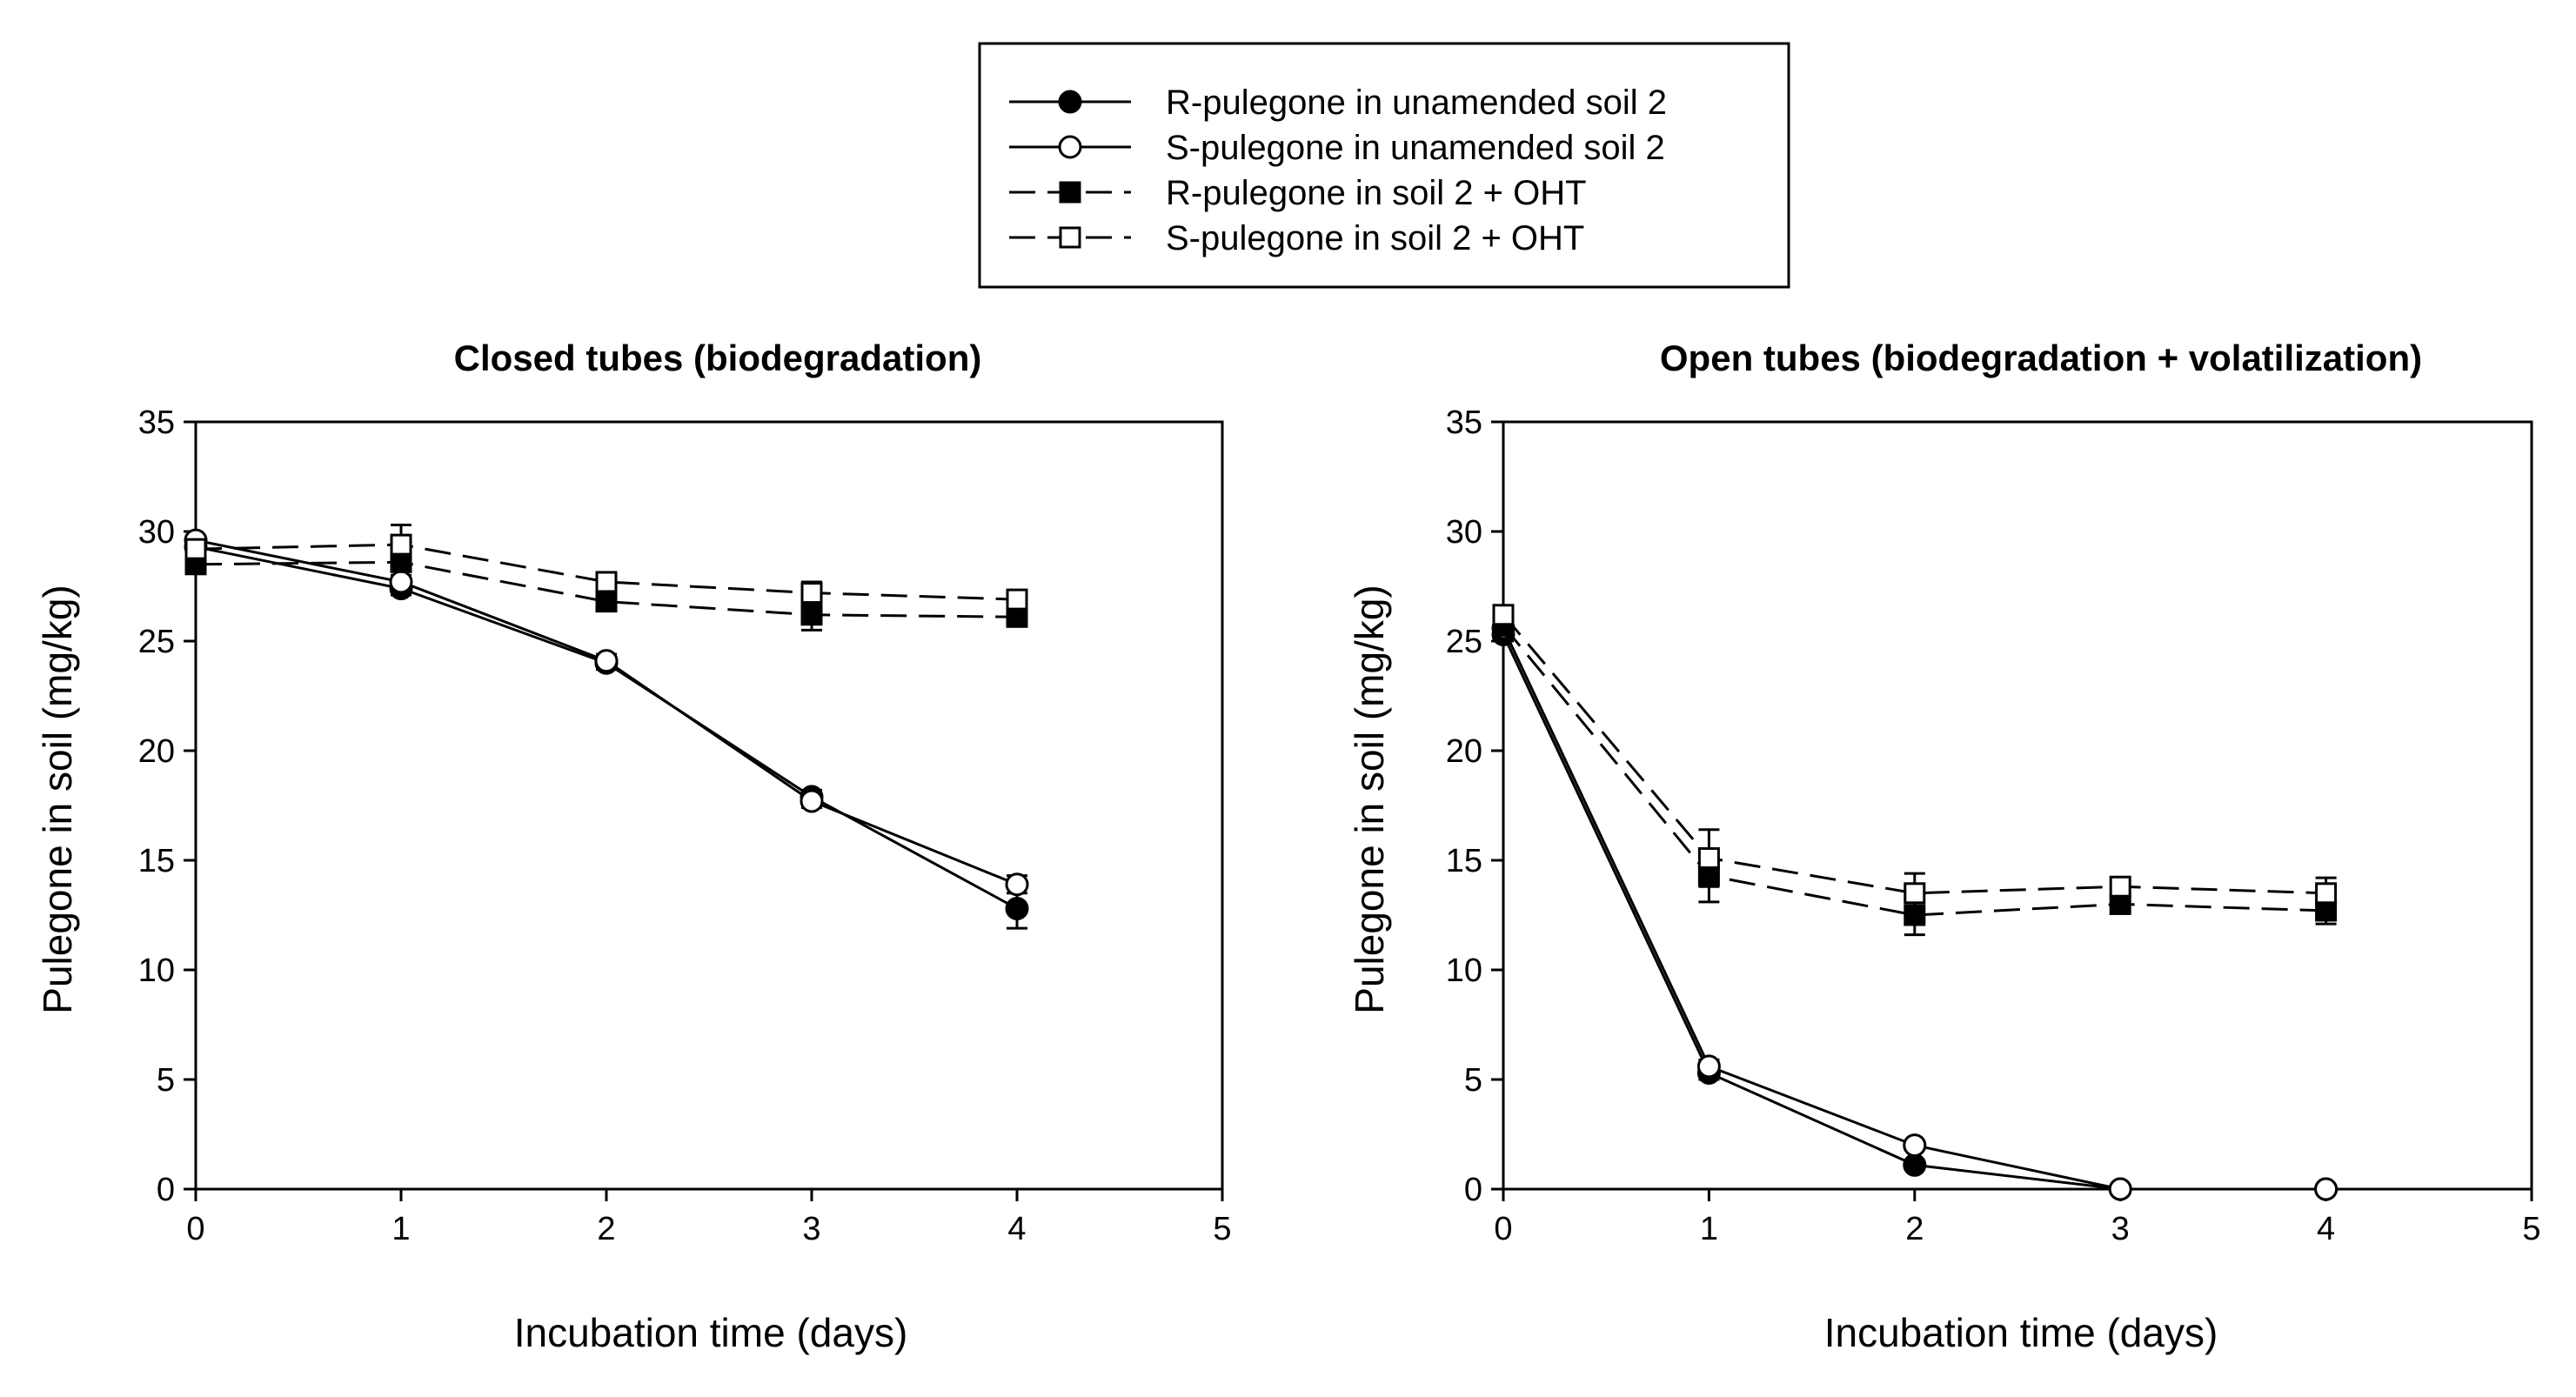 Image resolution: width=2576 pixels, height=1397 pixels. I want to click on legend-label: R-pulegone in soil 2 + OHT, so click(1376, 193).